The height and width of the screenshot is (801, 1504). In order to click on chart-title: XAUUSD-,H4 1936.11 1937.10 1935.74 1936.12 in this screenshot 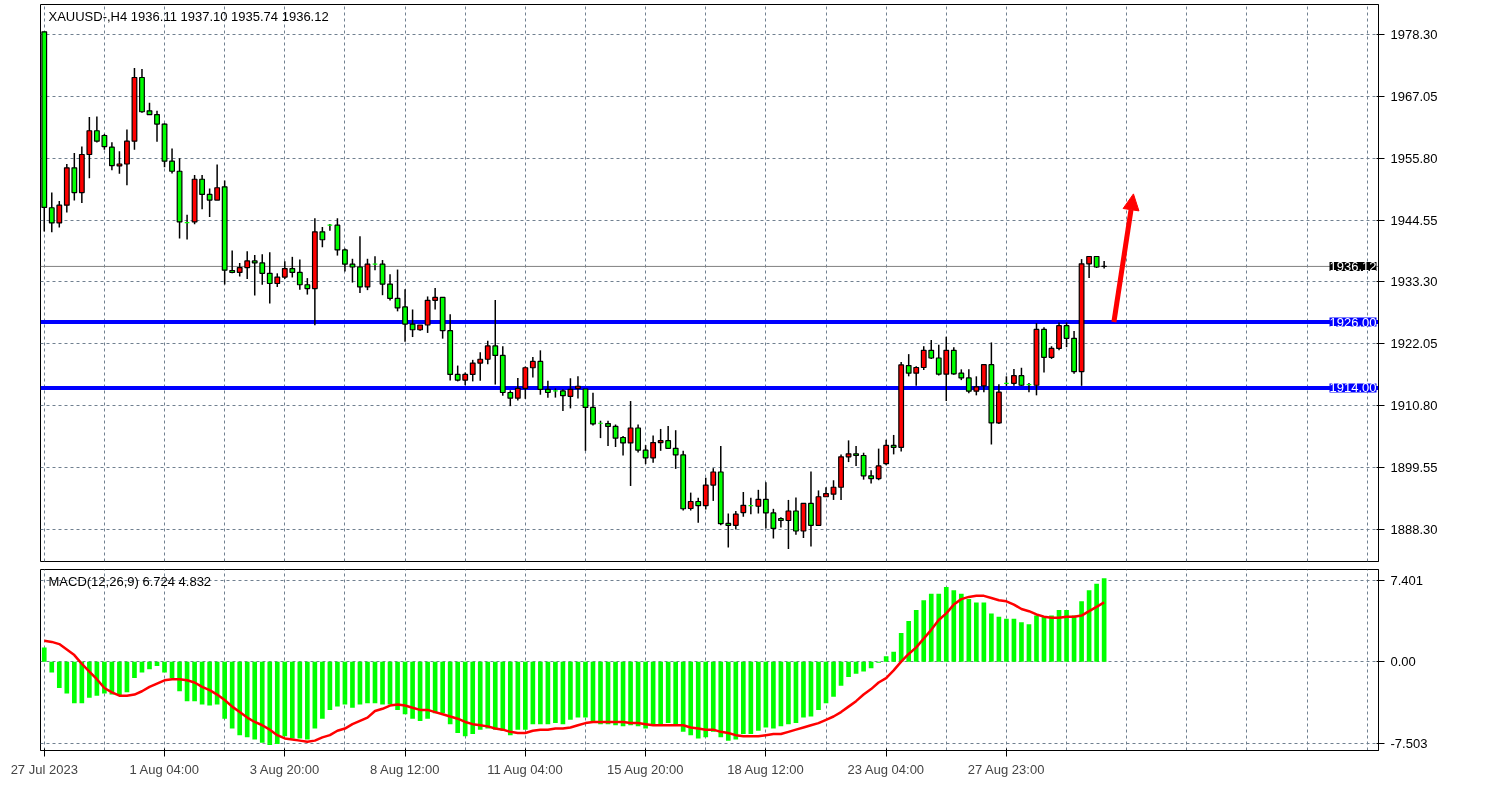, I will do `click(188, 16)`.